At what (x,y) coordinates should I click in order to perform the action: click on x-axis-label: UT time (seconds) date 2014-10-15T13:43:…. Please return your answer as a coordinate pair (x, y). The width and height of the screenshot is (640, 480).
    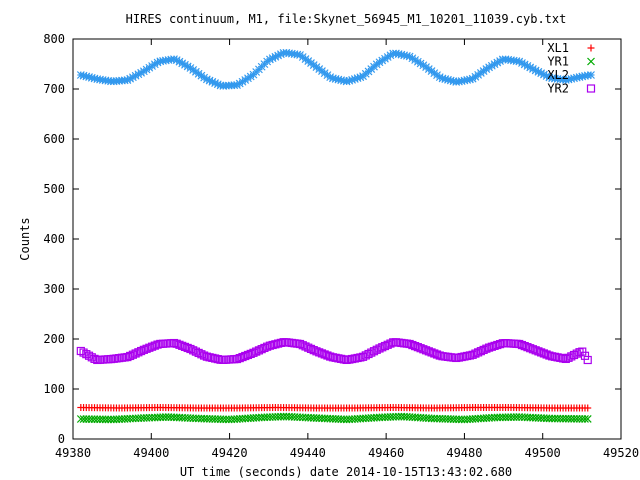
    Looking at the image, I should click on (346, 472).